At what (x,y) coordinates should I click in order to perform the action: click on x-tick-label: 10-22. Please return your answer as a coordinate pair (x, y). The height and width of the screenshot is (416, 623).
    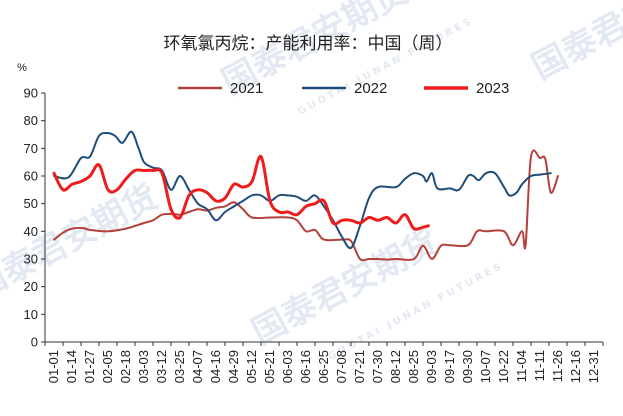
    Looking at the image, I should click on (503, 366).